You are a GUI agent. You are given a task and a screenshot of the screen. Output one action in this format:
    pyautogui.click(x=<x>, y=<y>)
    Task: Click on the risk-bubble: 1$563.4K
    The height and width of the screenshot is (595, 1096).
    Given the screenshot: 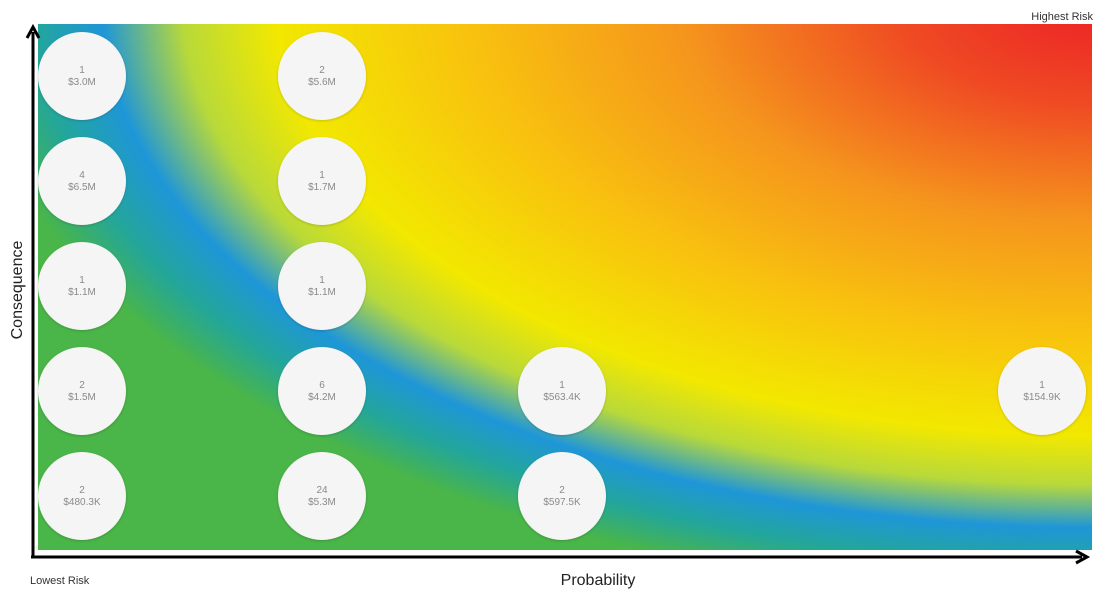 What is the action you would take?
    pyautogui.click(x=562, y=391)
    